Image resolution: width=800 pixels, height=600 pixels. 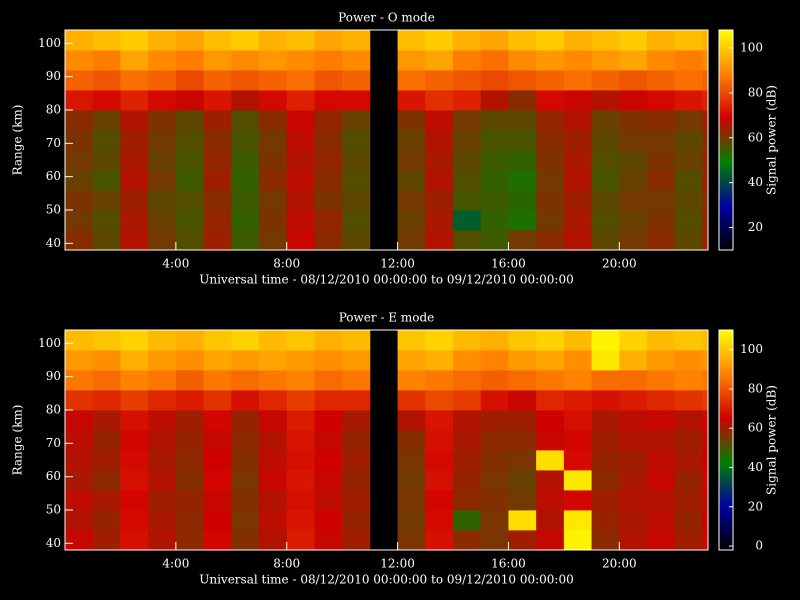 What do you see at coordinates (53, 476) in the screenshot?
I see `y-tick-label: 60` at bounding box center [53, 476].